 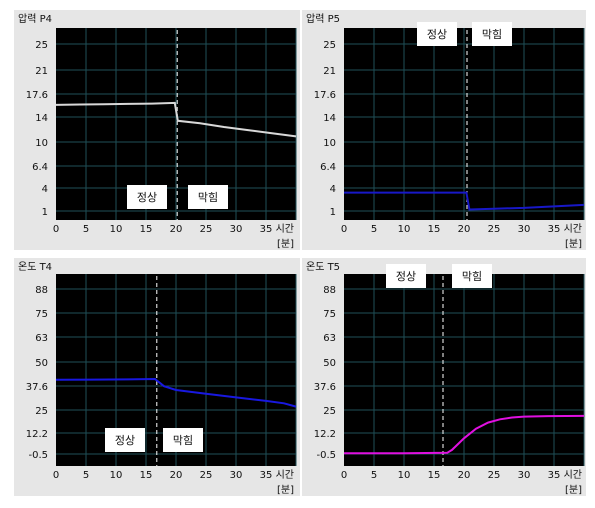 What do you see at coordinates (573, 490) in the screenshot?
I see `x-axis-label-t5: [분]` at bounding box center [573, 490].